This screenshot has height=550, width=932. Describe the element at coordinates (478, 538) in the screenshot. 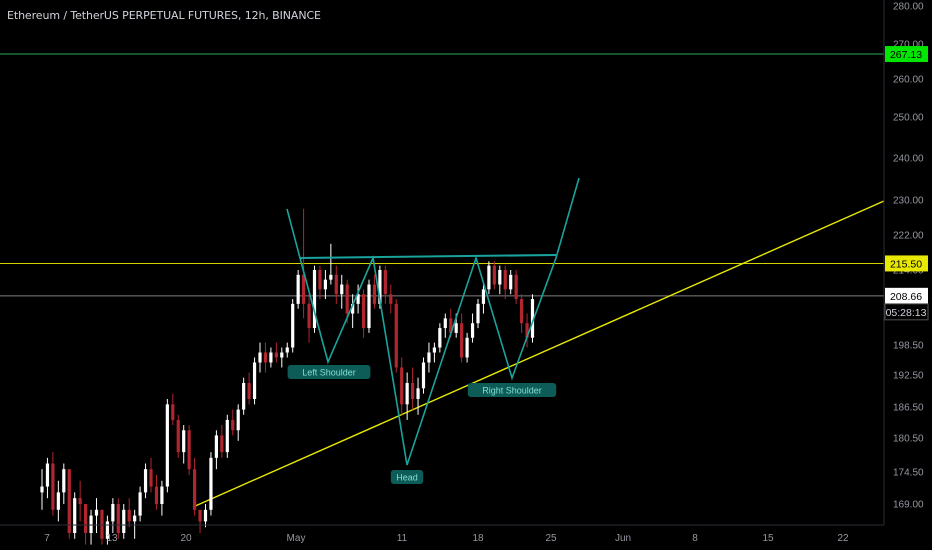

I see `time-tick-label: 18` at that location.